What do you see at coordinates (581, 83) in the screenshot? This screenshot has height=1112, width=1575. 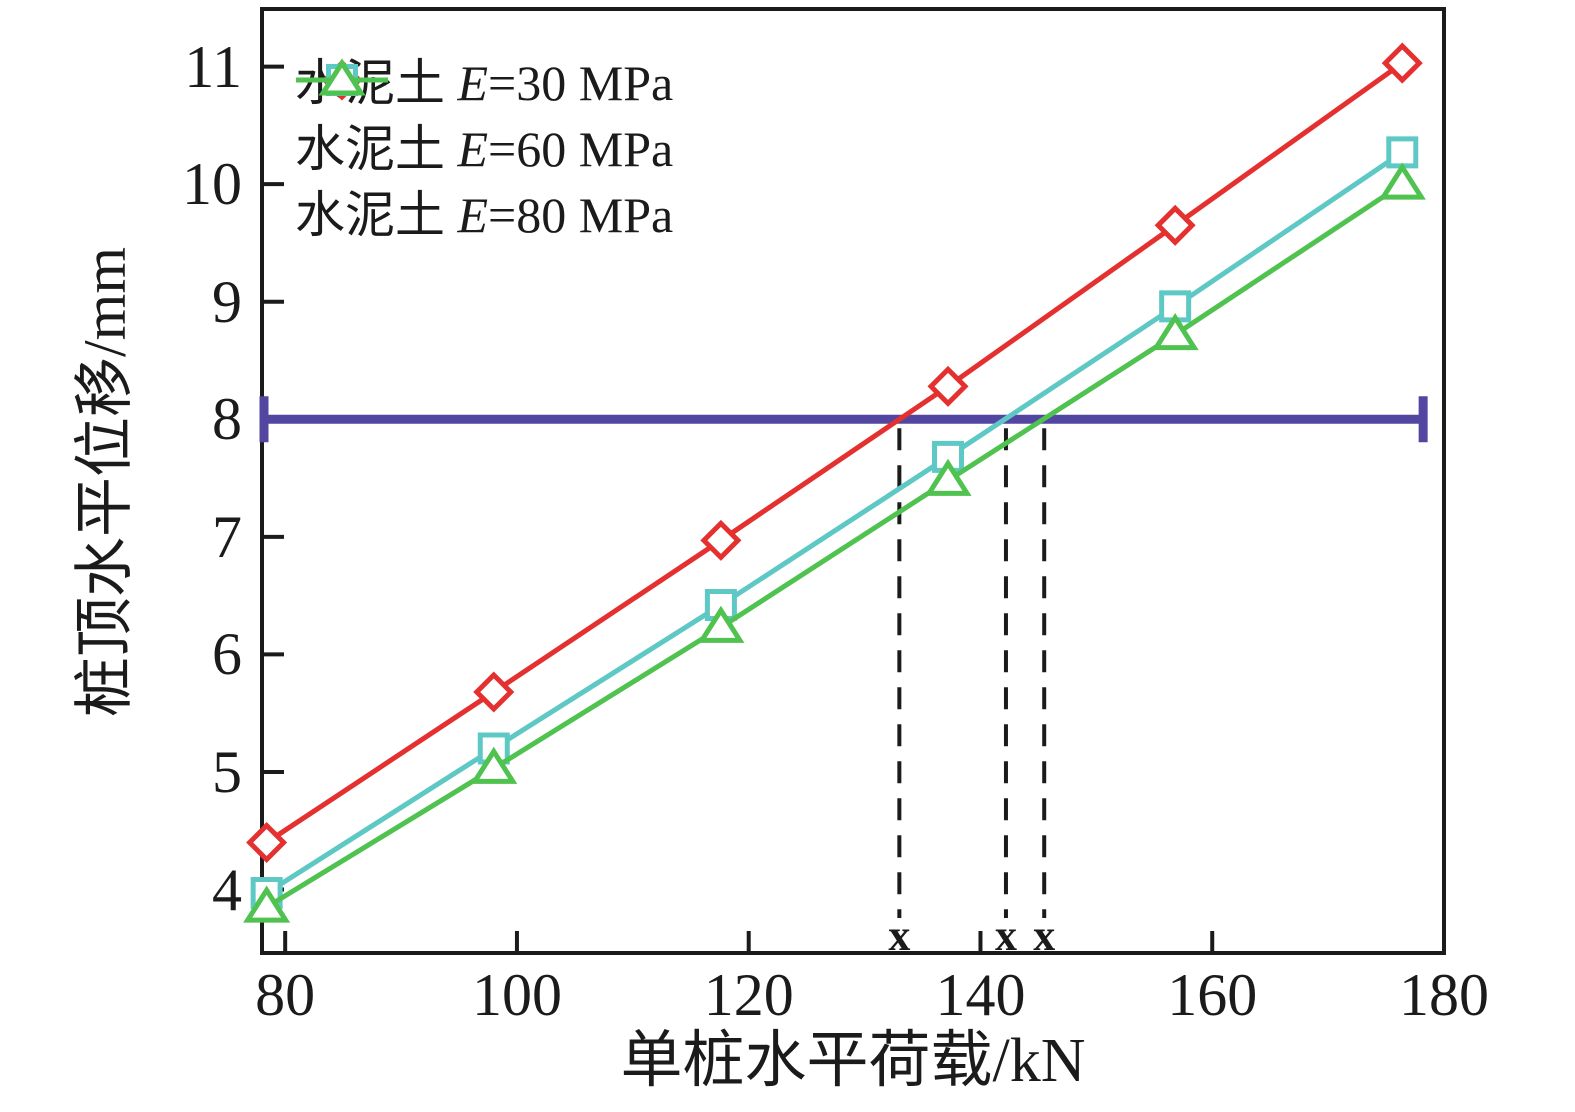 I see `legend-label-part: =30 MPa` at bounding box center [581, 83].